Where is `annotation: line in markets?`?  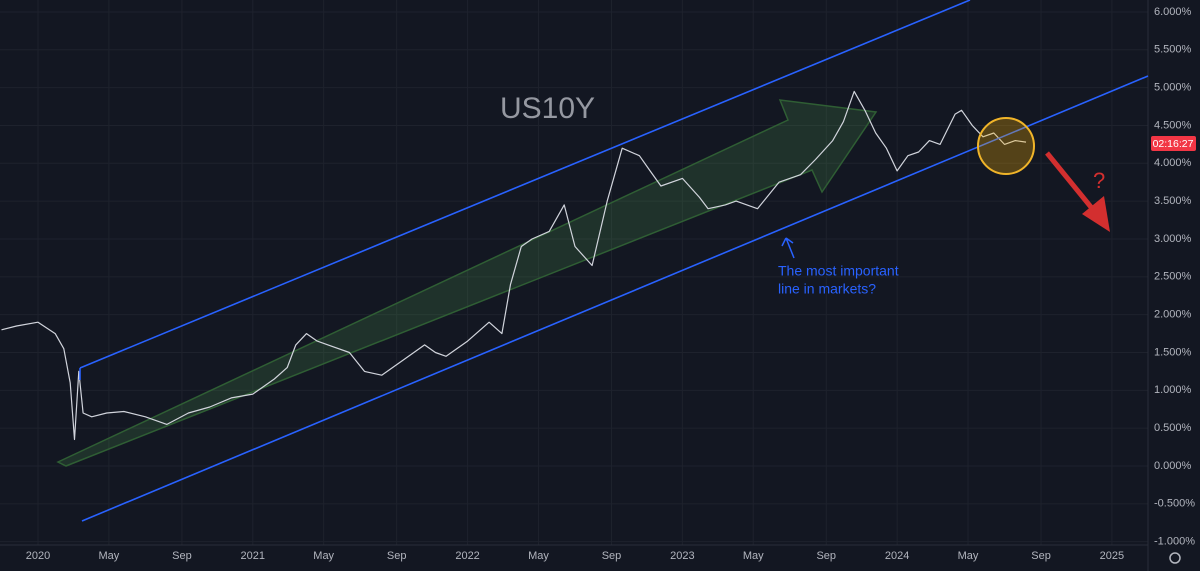
annotation: line in markets? is located at coordinates (827, 289).